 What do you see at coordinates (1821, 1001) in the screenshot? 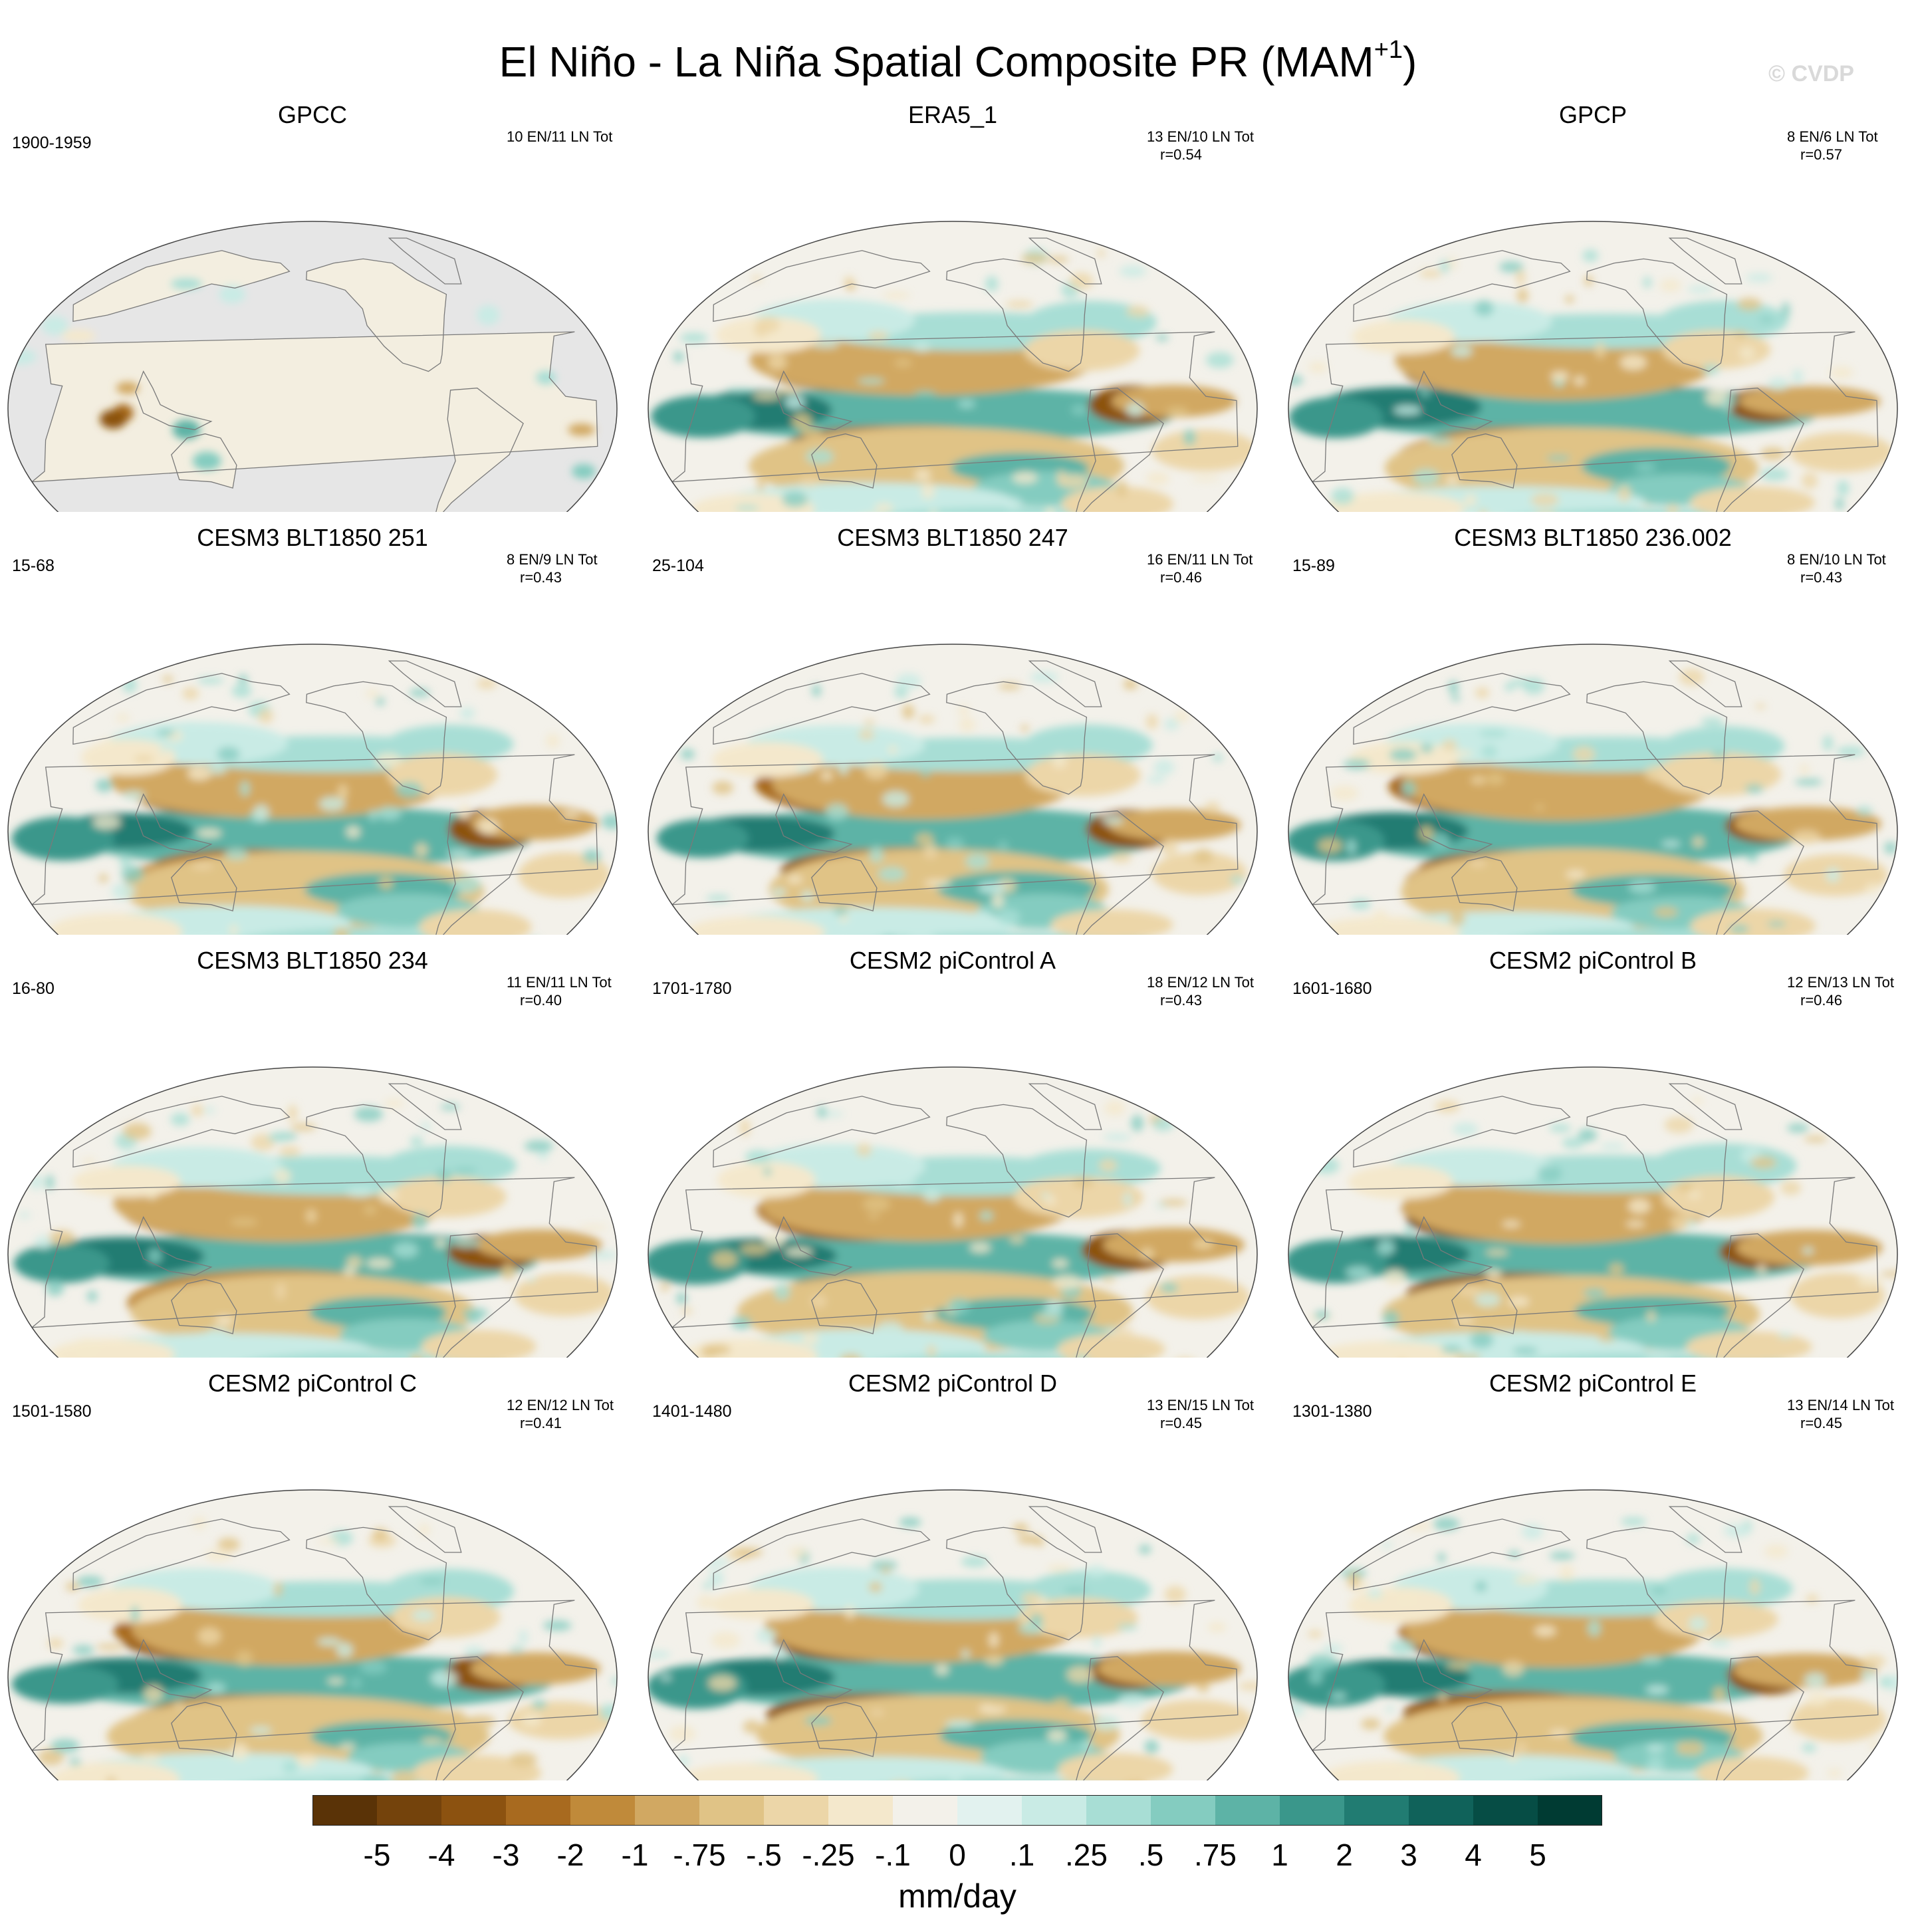
I see `pattern-correlation: r=0.46` at bounding box center [1821, 1001].